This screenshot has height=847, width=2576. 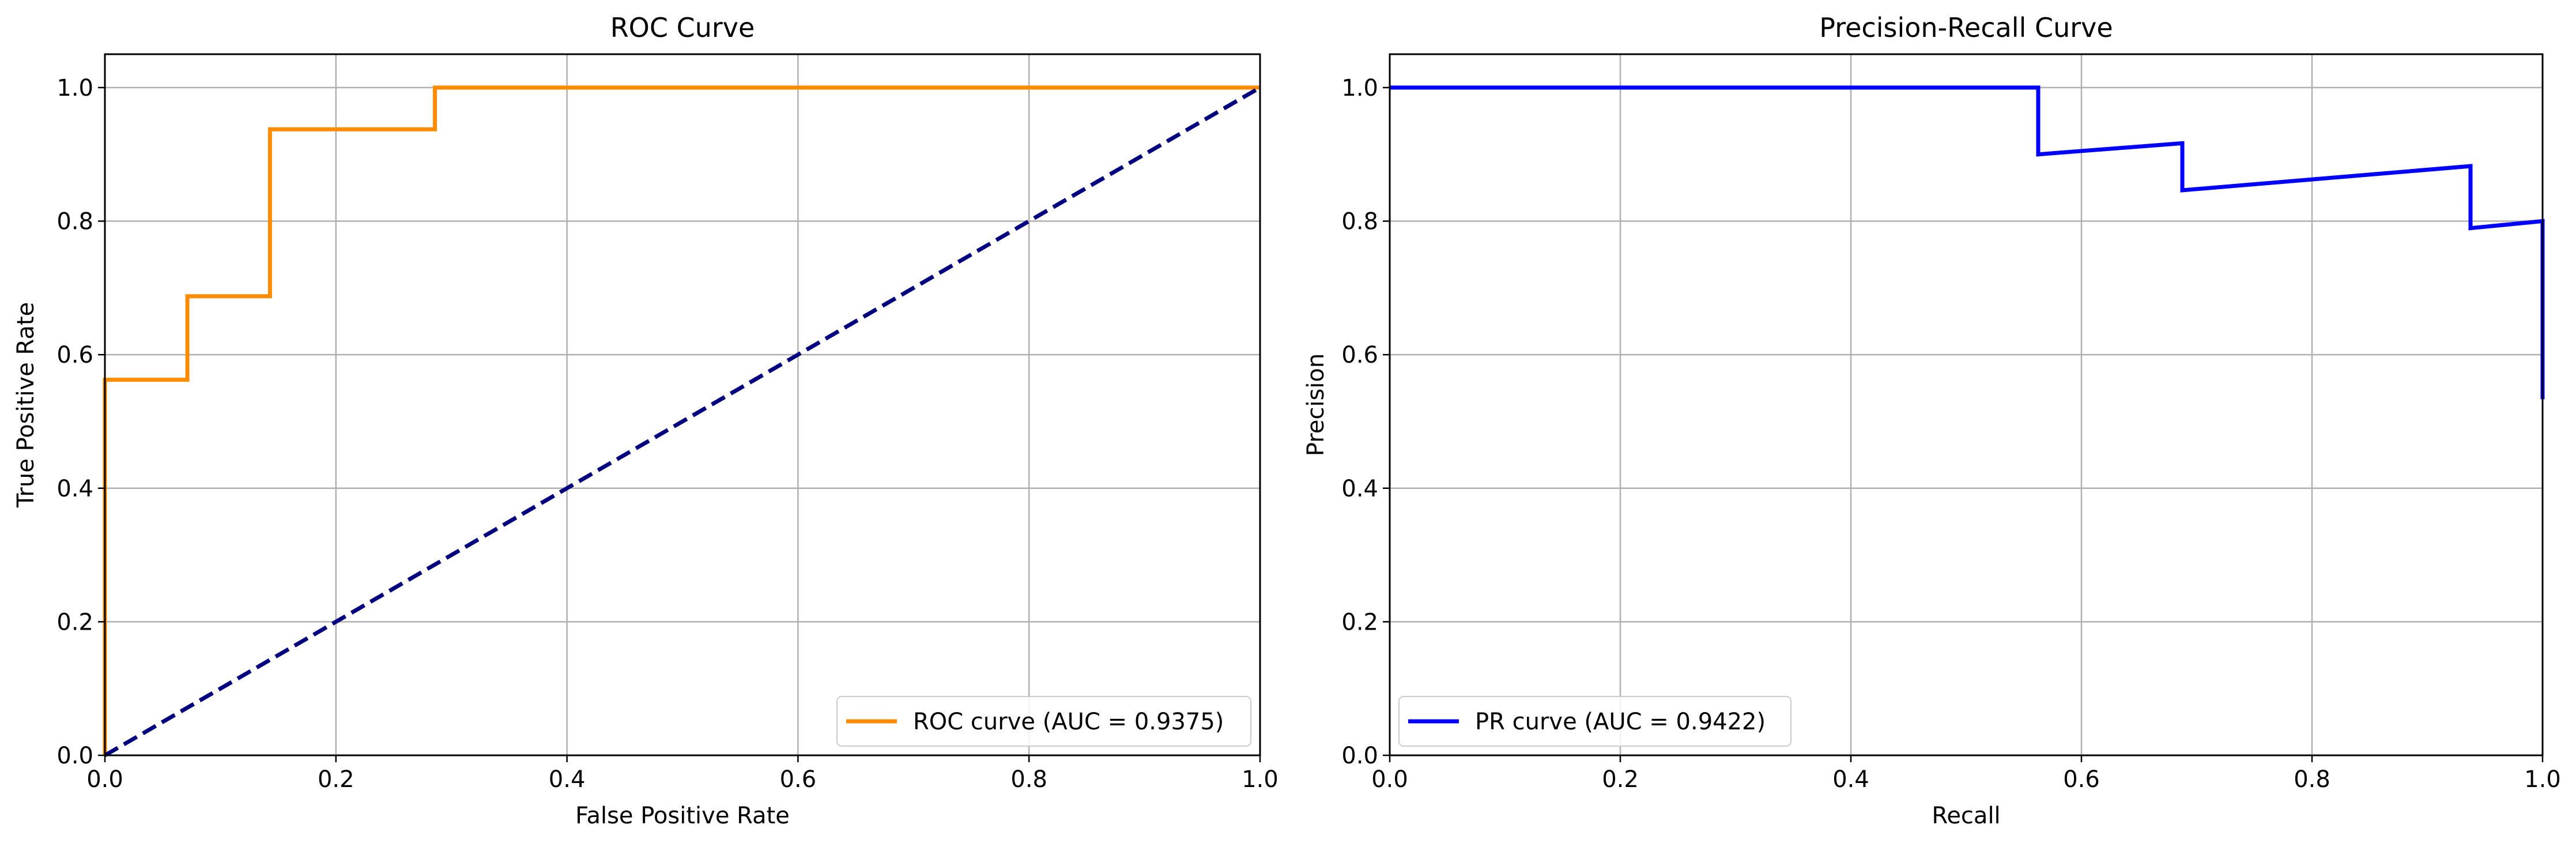 What do you see at coordinates (1359, 489) in the screenshot?
I see `pr-ytick-label: 0.4` at bounding box center [1359, 489].